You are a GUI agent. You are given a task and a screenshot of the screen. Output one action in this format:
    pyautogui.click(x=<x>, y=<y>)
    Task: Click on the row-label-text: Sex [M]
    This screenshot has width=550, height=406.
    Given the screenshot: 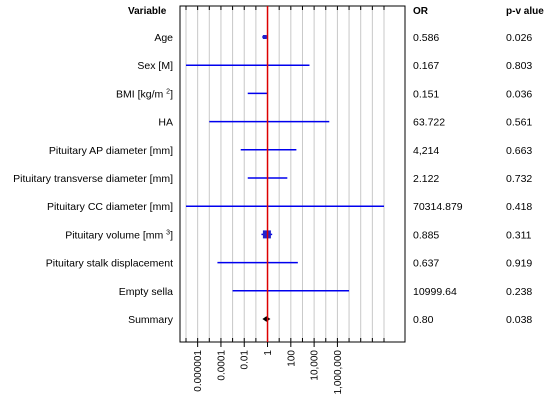 What is the action you would take?
    pyautogui.click(x=155, y=66)
    